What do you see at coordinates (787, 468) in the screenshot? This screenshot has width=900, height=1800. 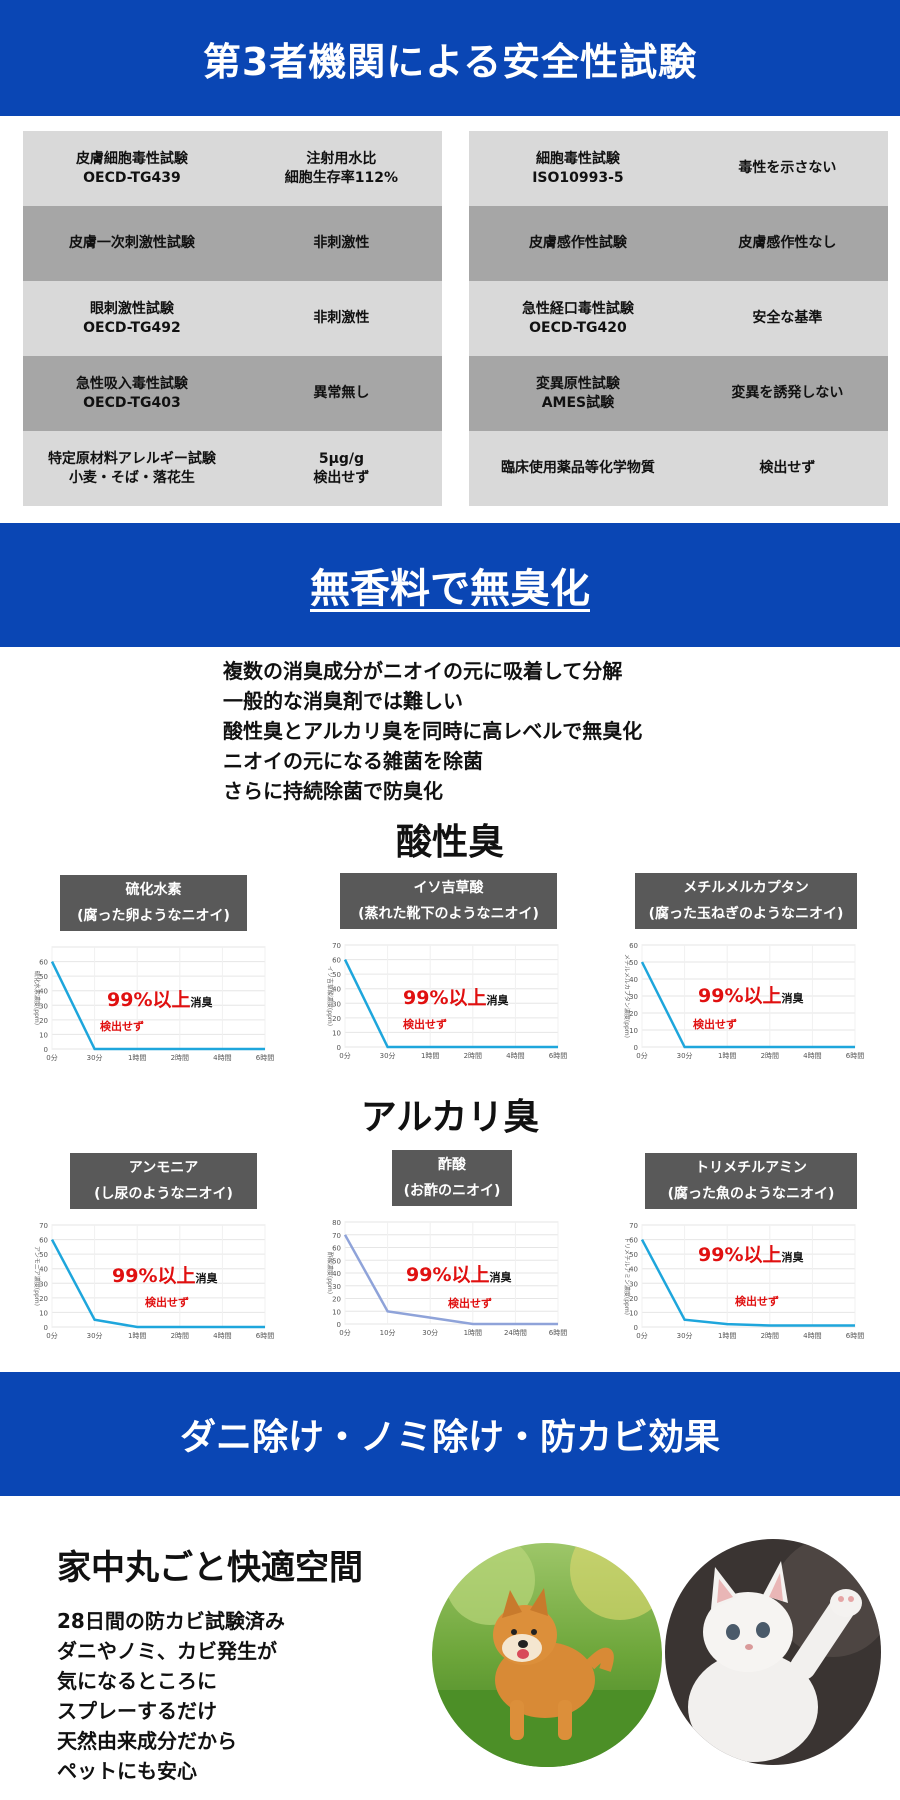 I see `test-result: 検出せず` at bounding box center [787, 468].